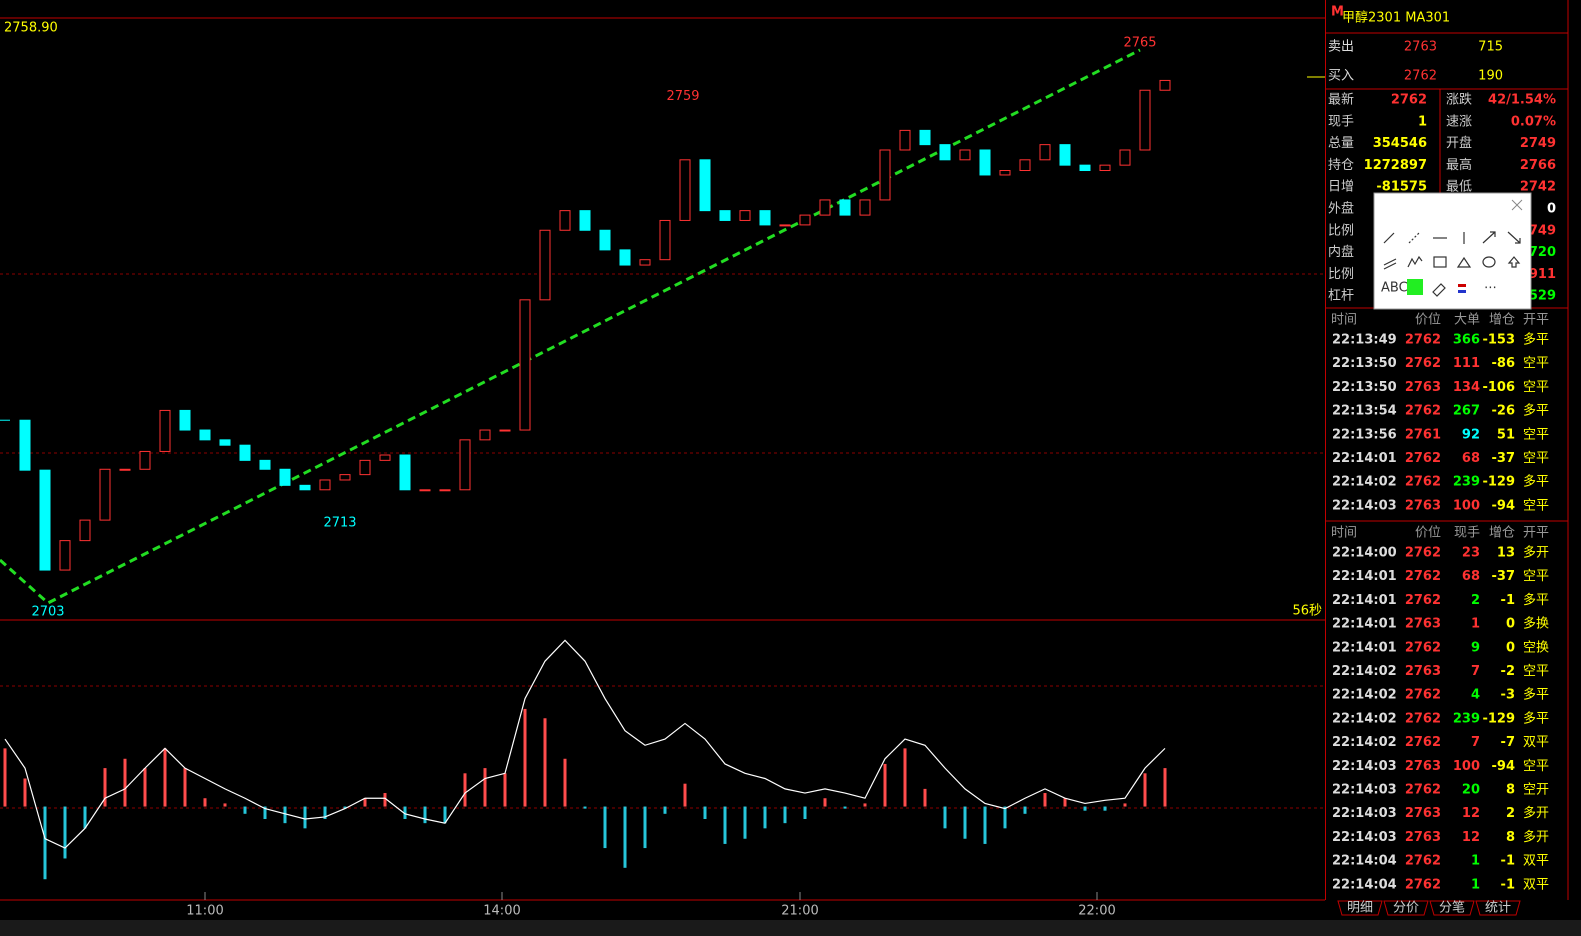  I want to click on tool-more: ⋯, so click(1490, 288).